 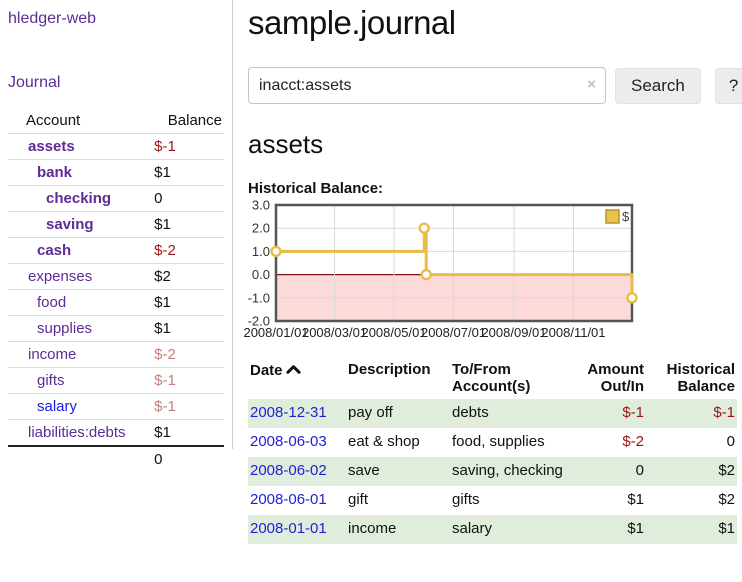 What do you see at coordinates (730, 441) in the screenshot?
I see `transaction-balance: 0` at bounding box center [730, 441].